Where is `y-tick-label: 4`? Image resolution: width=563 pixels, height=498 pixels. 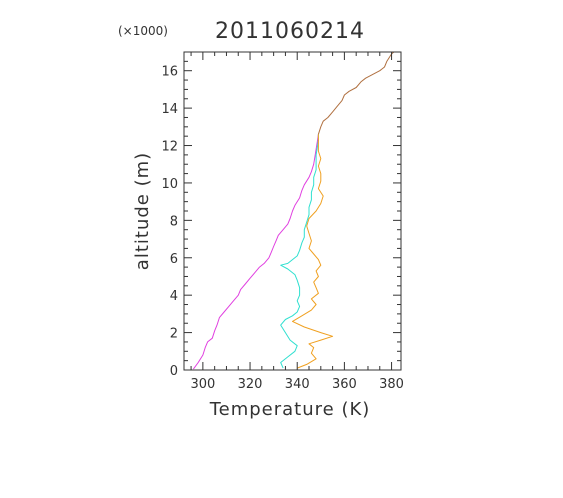
y-tick-label: 4 is located at coordinates (174, 296).